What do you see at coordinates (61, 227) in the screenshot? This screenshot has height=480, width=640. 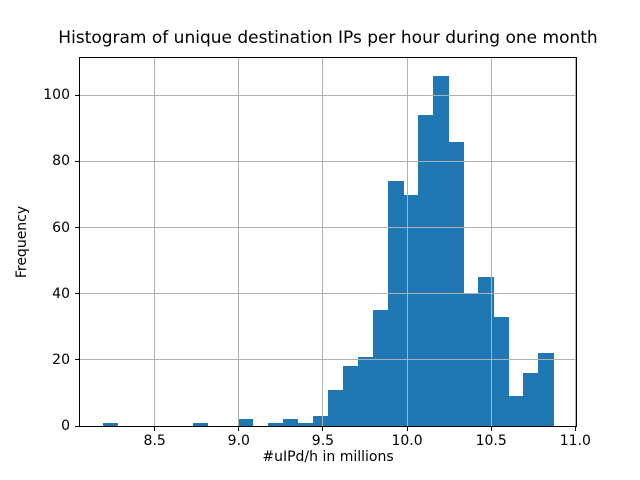 I see `y-tick-label: 60` at bounding box center [61, 227].